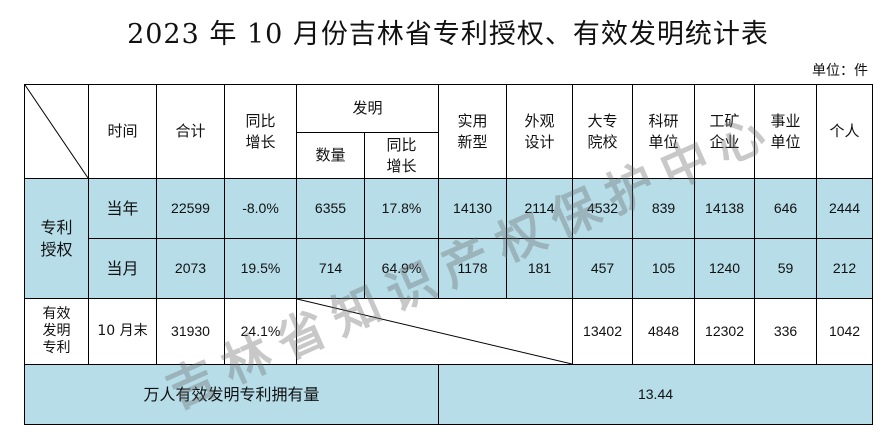 Image resolution: width=896 pixels, height=444 pixels. I want to click on per-capita-label: 万人有效发明专利拥有量, so click(231, 394).